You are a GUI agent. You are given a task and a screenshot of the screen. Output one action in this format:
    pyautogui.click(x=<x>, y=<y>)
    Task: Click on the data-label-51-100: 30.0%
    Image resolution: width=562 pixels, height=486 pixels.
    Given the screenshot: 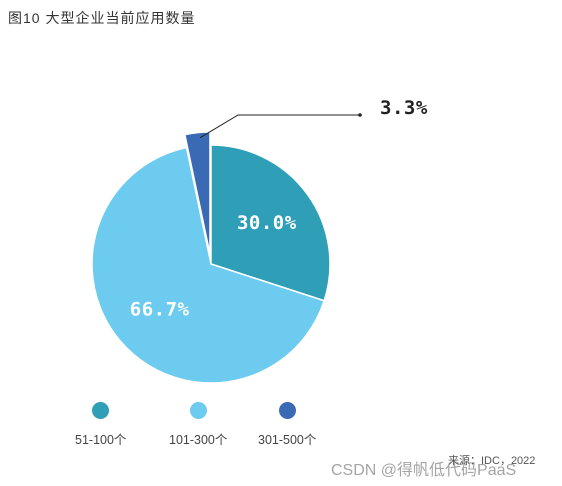 What is the action you would take?
    pyautogui.click(x=267, y=223)
    